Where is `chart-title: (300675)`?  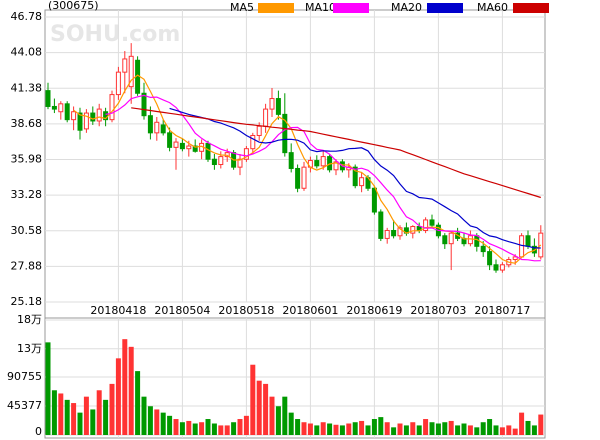
chart-title: (300675) is located at coordinates (73, 6).